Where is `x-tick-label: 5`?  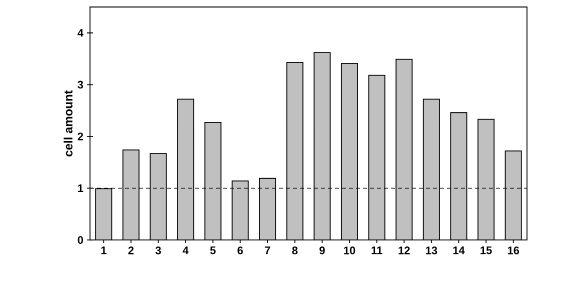 x-tick-label: 5 is located at coordinates (213, 250).